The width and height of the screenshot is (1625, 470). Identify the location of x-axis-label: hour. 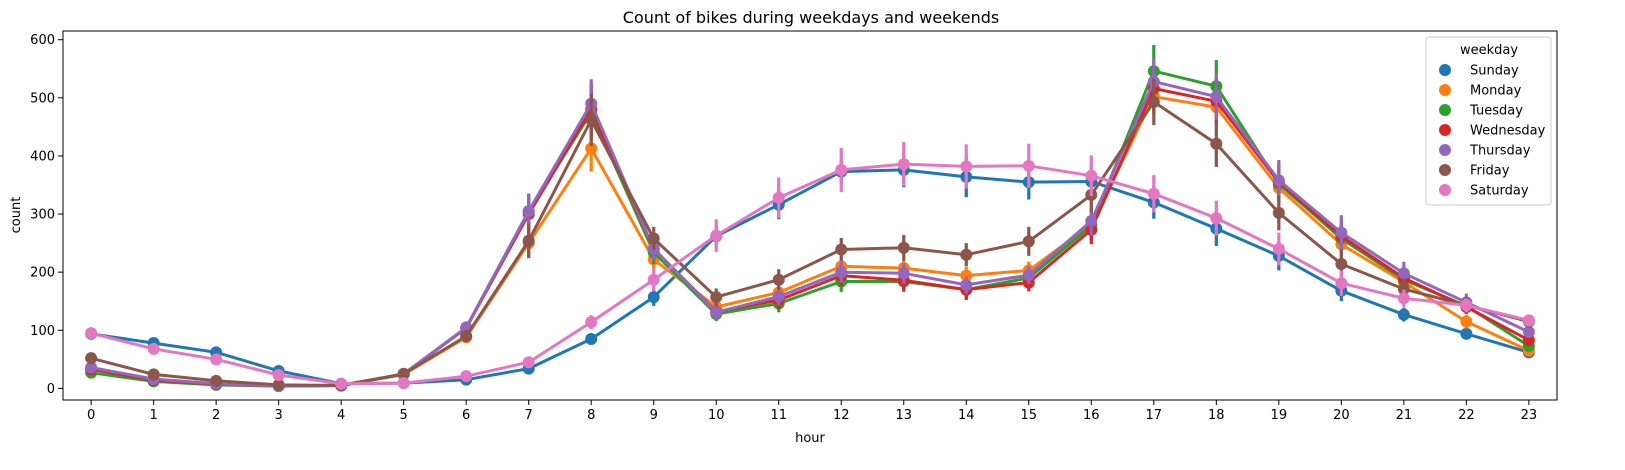
(810, 438).